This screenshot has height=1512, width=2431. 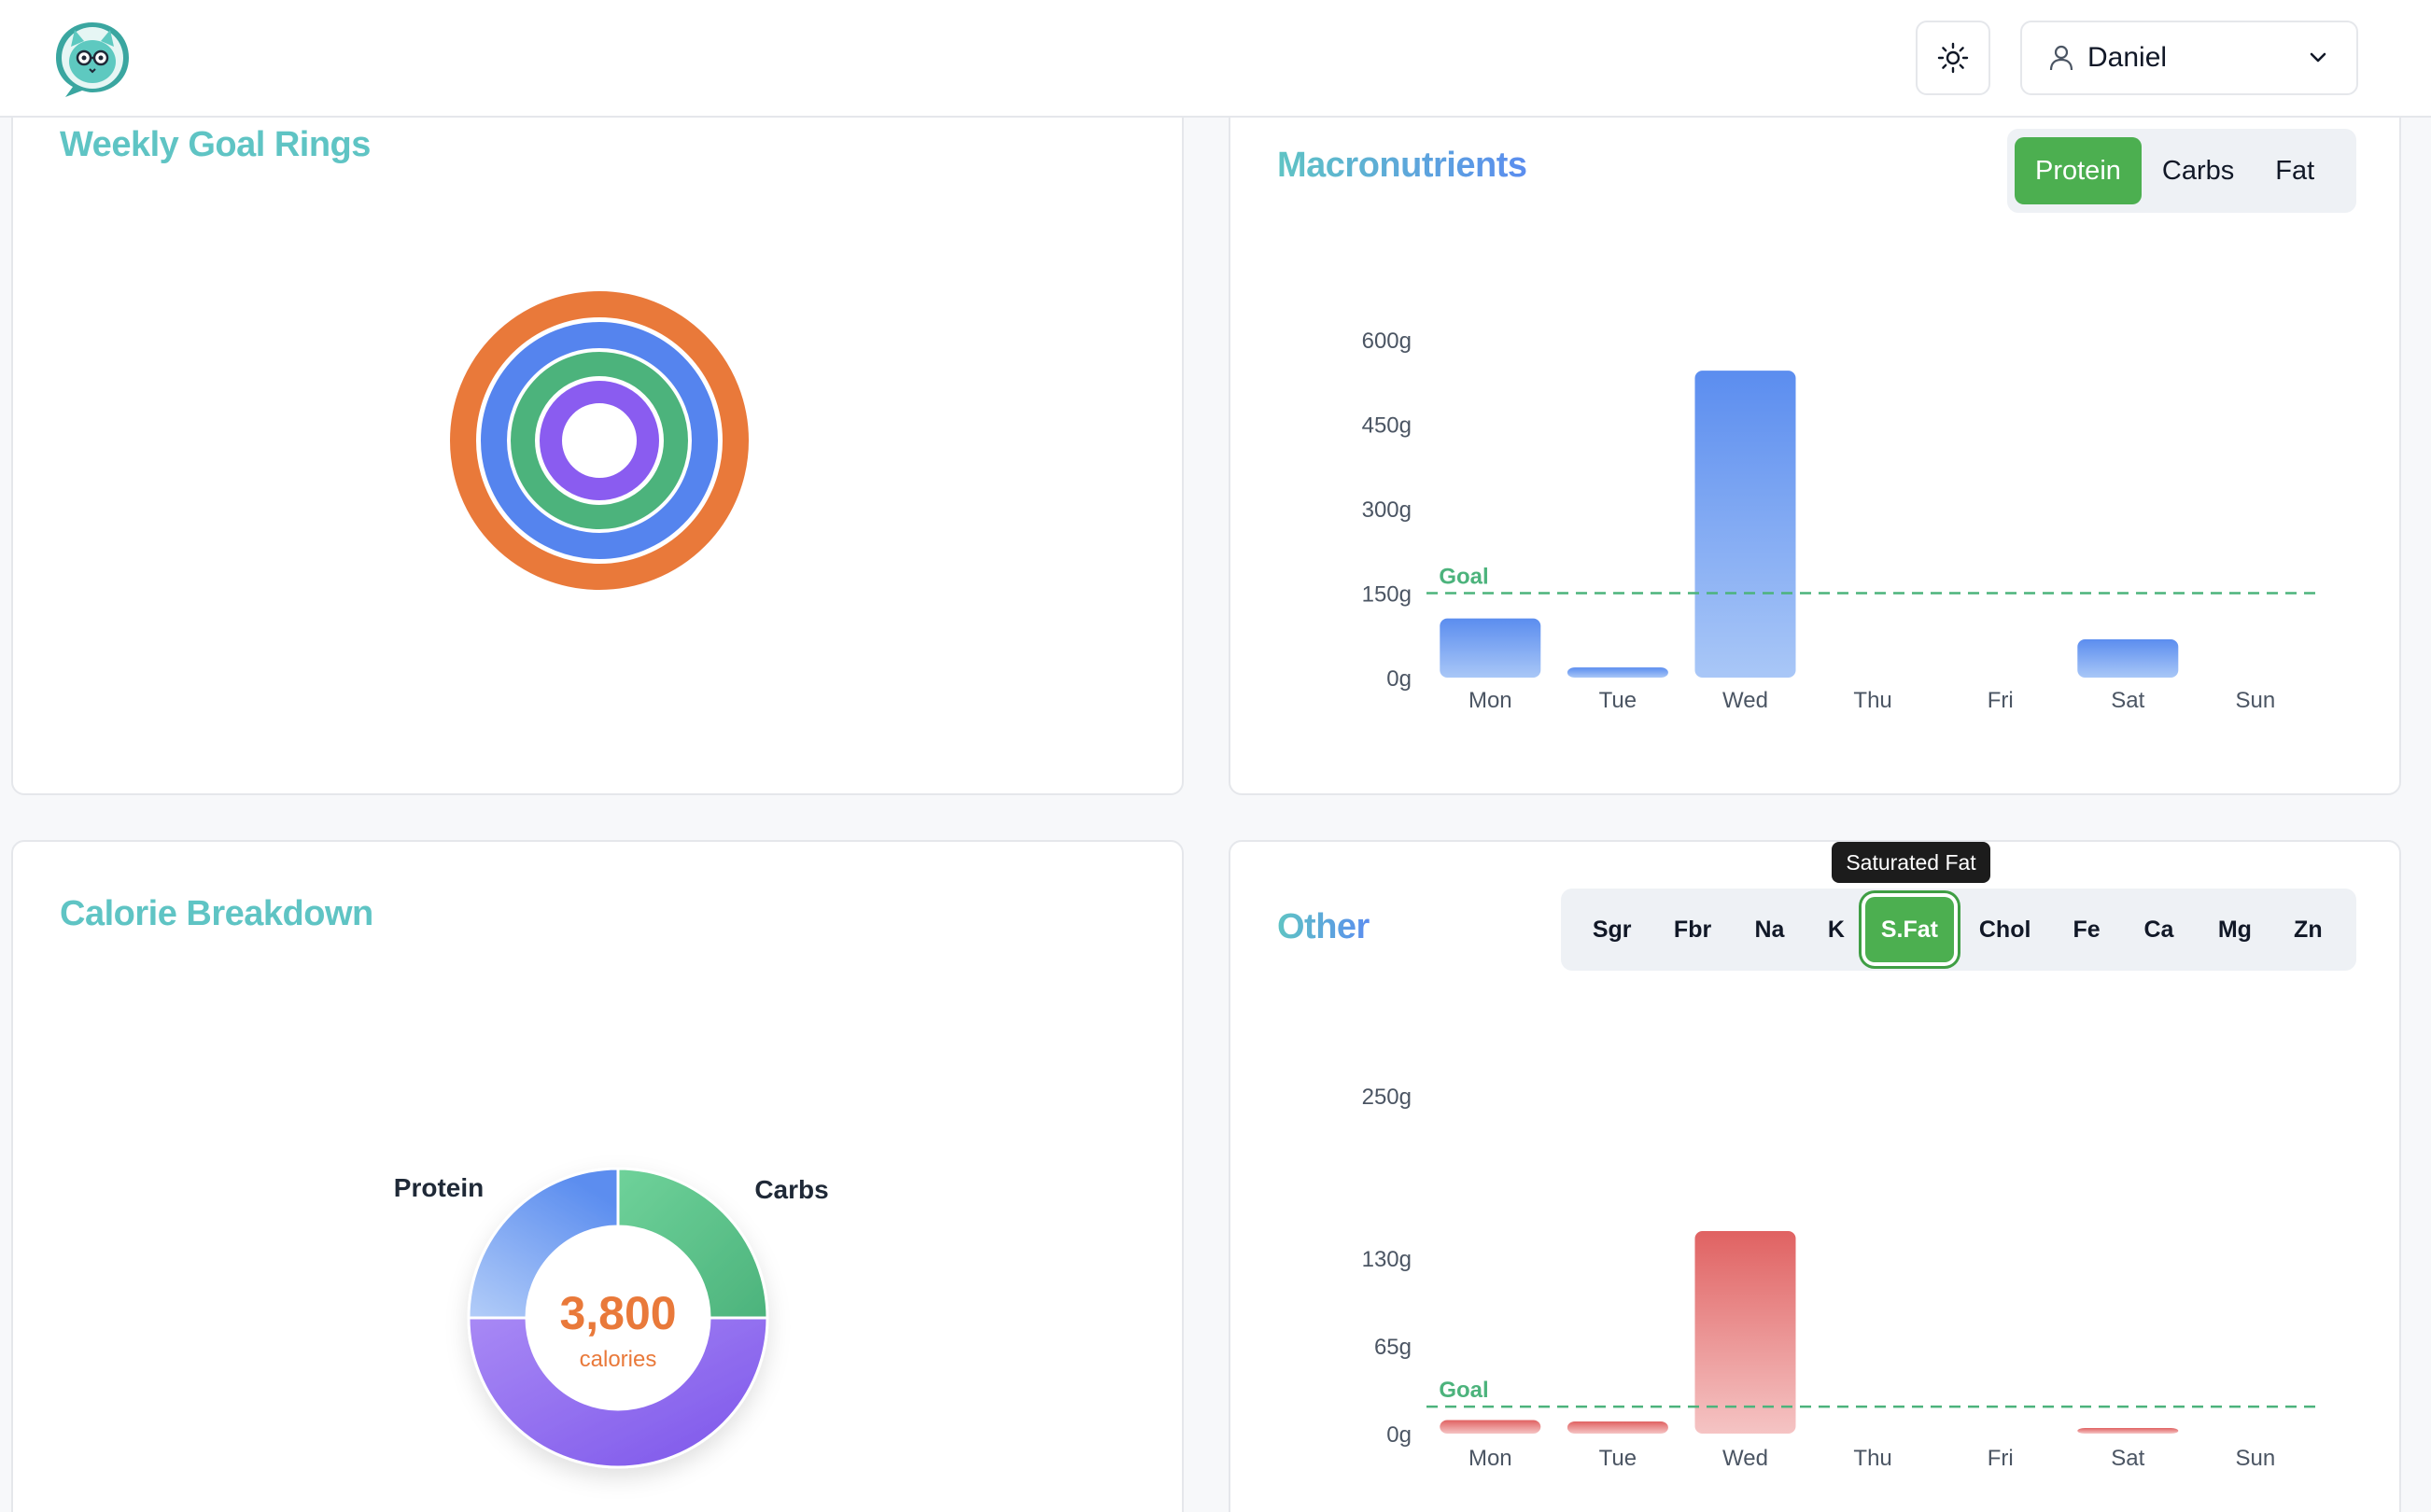 What do you see at coordinates (791, 1189) in the screenshot?
I see `pie-label-carbs: Carbs` at bounding box center [791, 1189].